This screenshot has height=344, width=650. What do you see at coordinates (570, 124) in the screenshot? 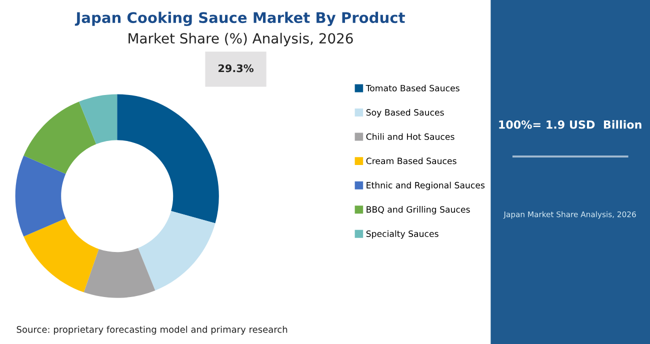
I see `text: 100%= 1.9 USD Billion` at bounding box center [570, 124].